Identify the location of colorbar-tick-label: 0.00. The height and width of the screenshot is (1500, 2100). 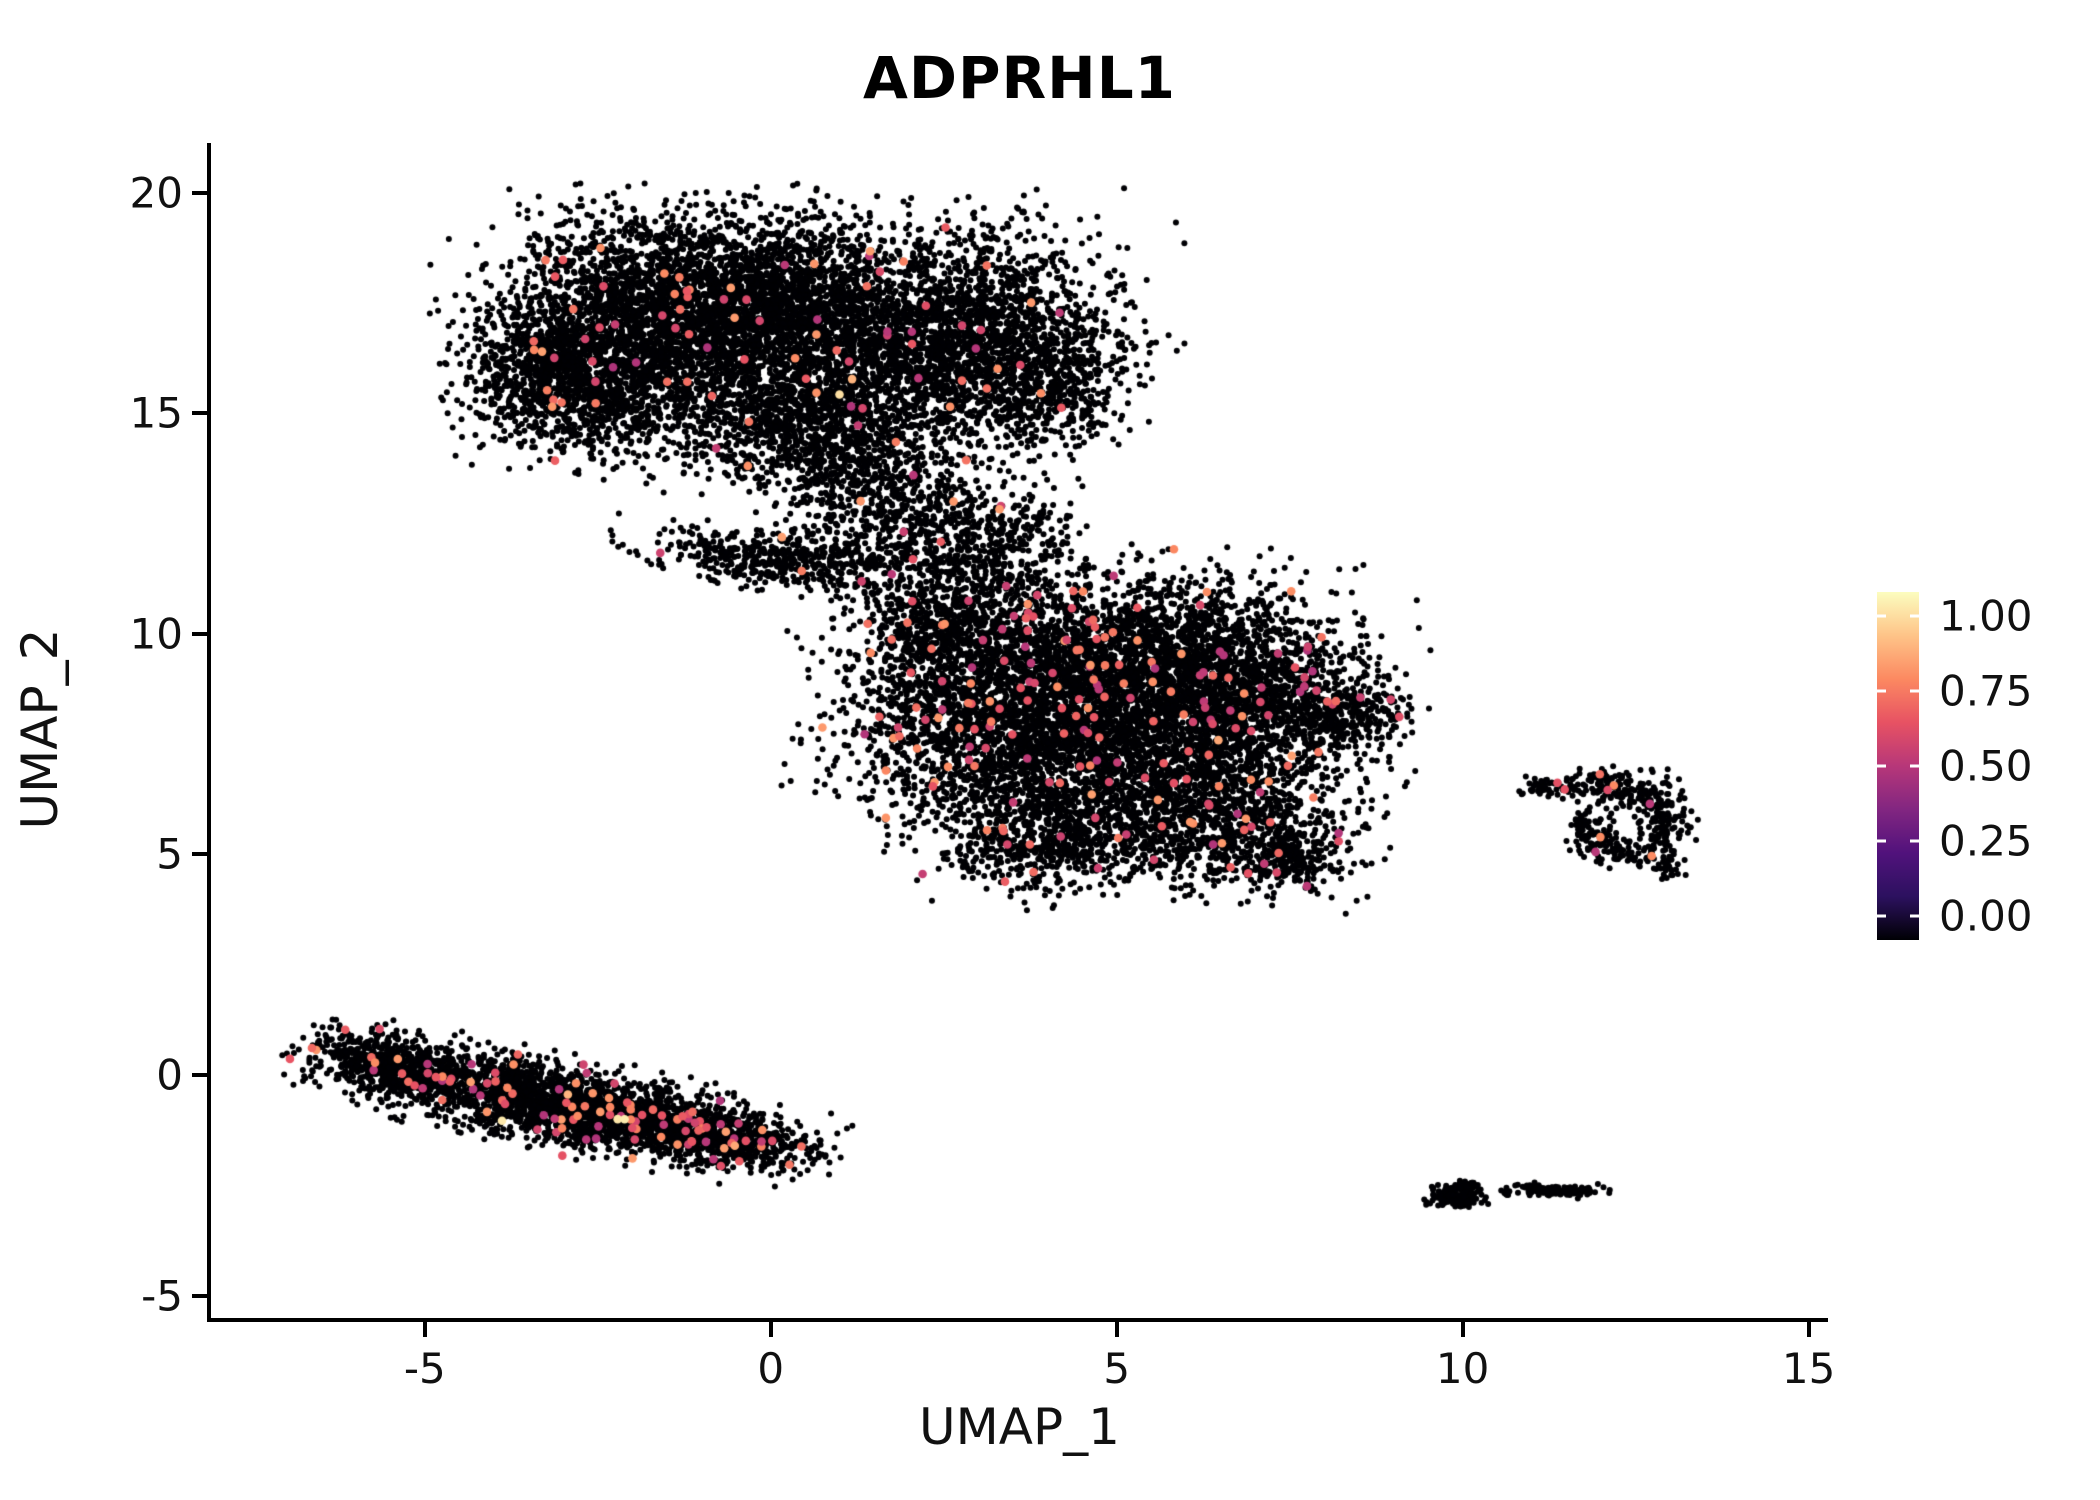
(1986, 916).